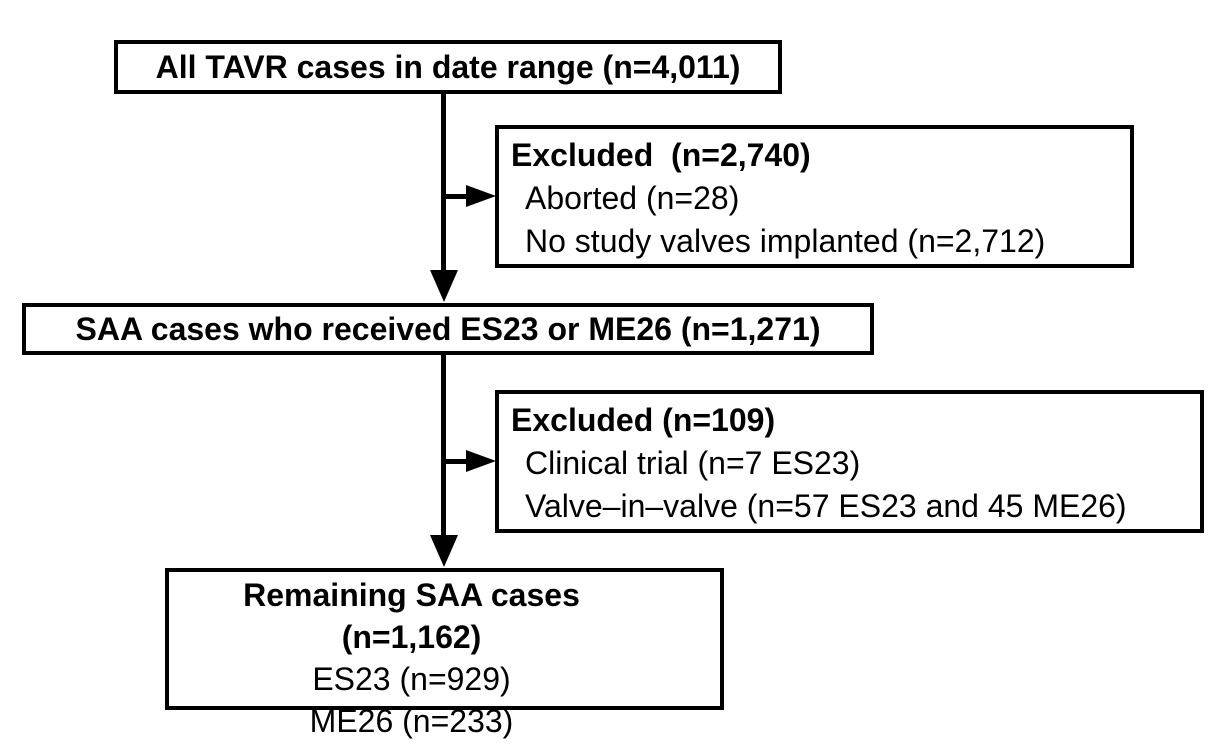 The width and height of the screenshot is (1230, 748). I want to click on flow-box-all-tavr-cases: All TAVR cases in date range (n=4,011), so click(448, 67).